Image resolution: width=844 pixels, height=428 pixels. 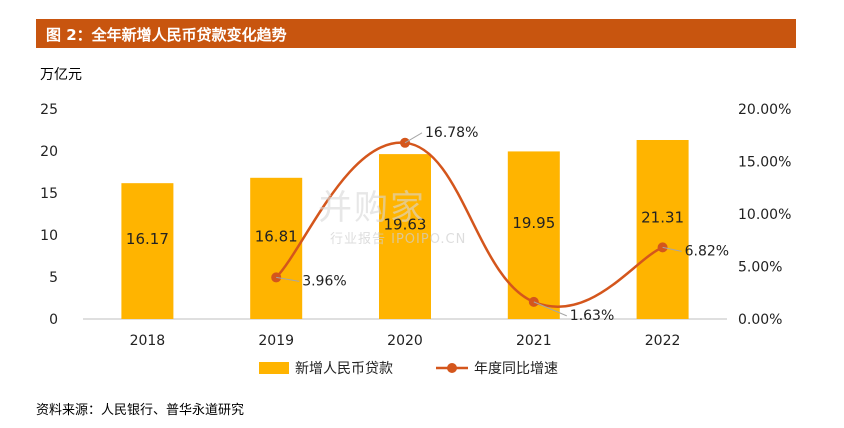 I want to click on source-note: 资料来源：人民银行、普华永道研究, so click(x=140, y=410).